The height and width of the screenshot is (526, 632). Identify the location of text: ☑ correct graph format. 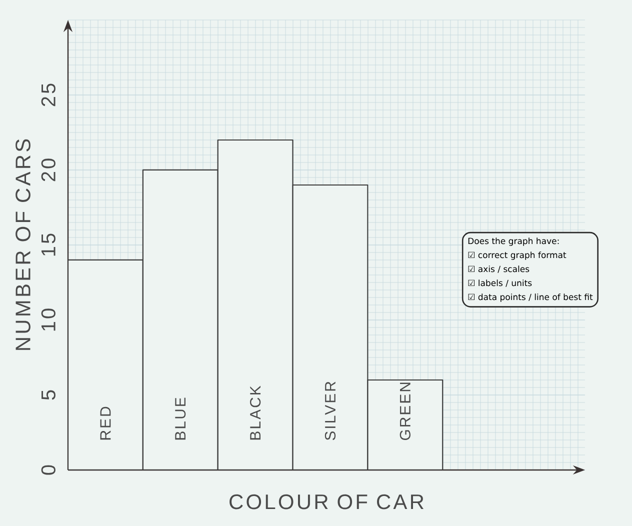
(517, 256).